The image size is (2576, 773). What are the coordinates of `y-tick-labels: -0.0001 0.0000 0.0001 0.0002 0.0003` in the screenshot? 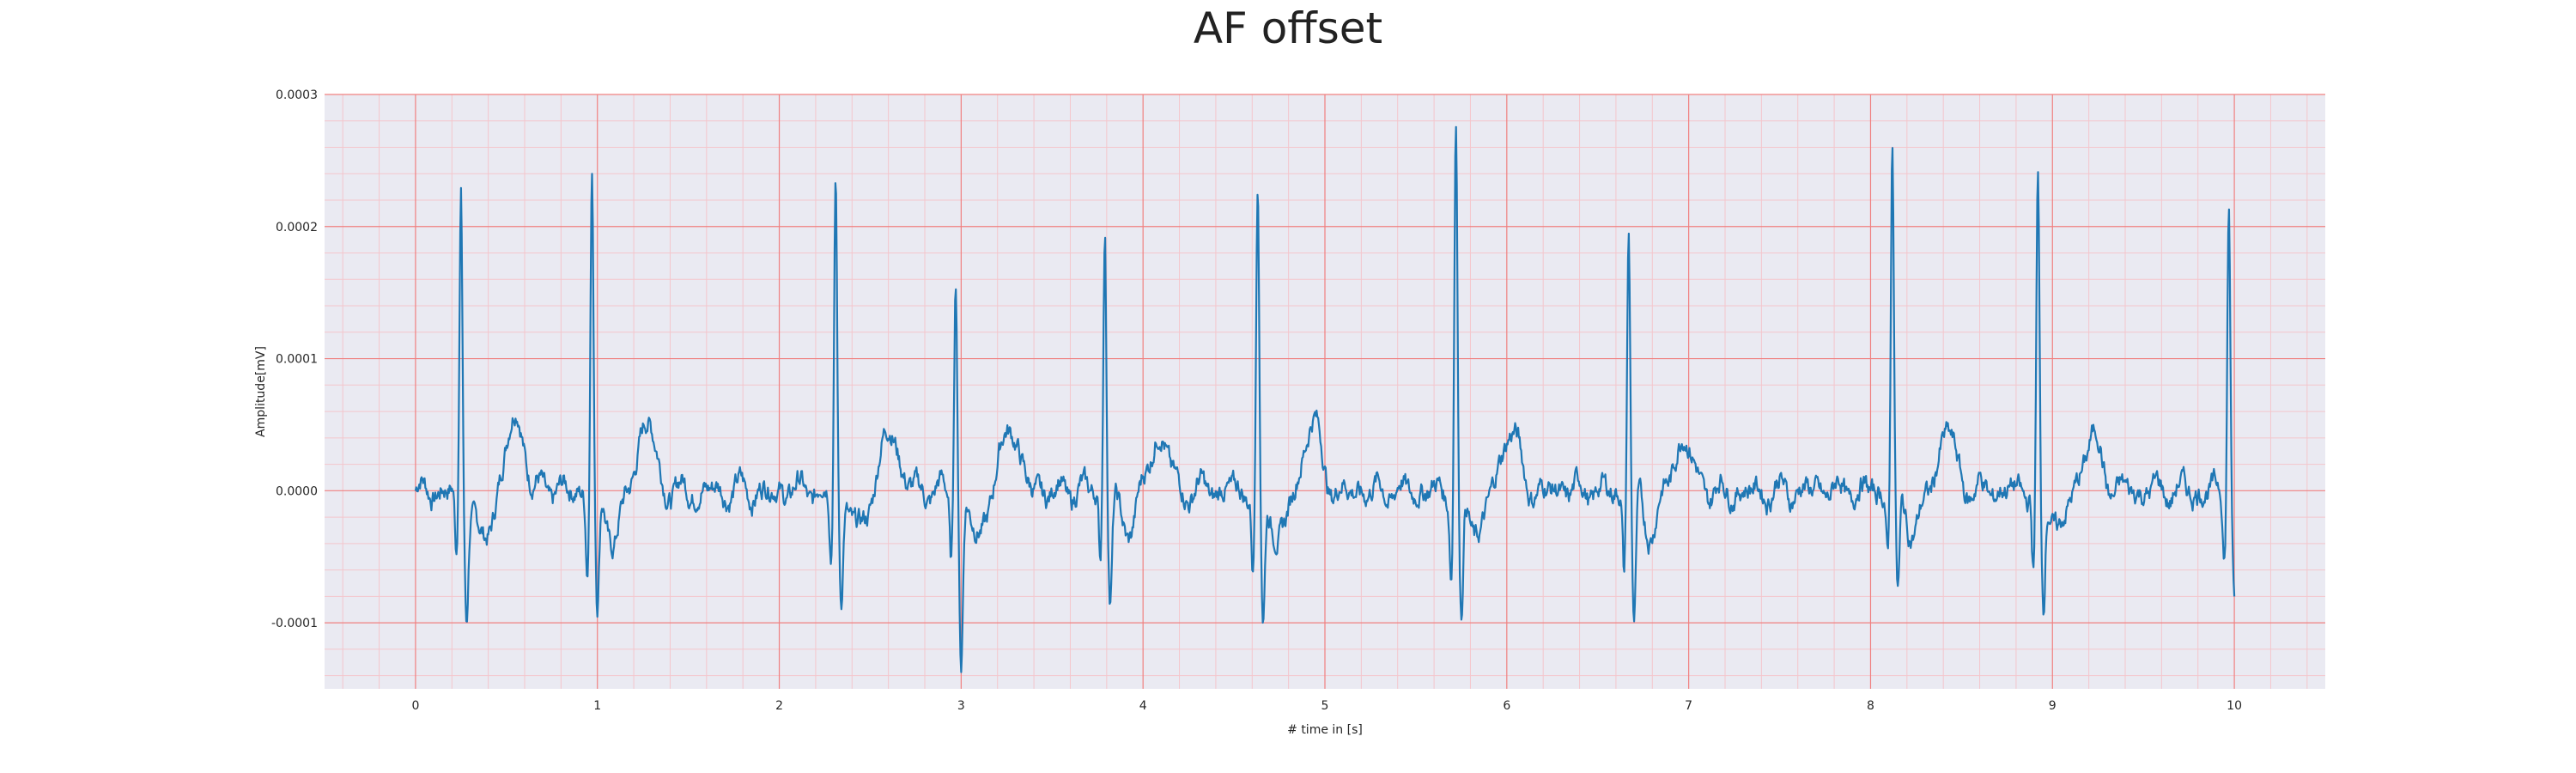 It's located at (294, 359).